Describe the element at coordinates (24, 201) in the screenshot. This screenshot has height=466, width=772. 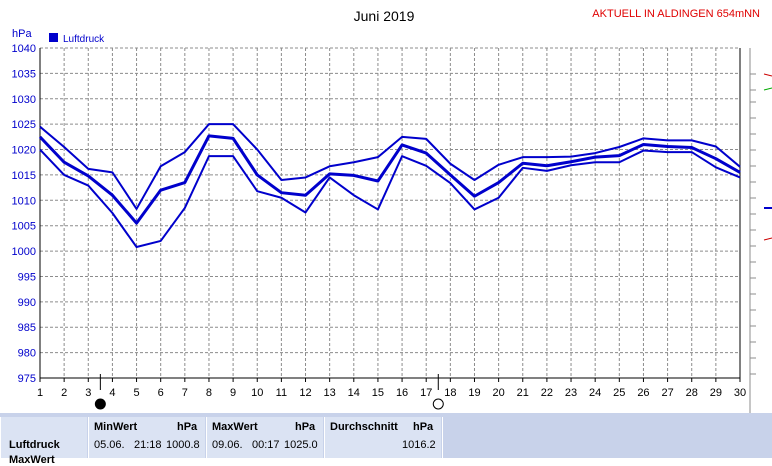
I see `y-tick-label: 1010` at that location.